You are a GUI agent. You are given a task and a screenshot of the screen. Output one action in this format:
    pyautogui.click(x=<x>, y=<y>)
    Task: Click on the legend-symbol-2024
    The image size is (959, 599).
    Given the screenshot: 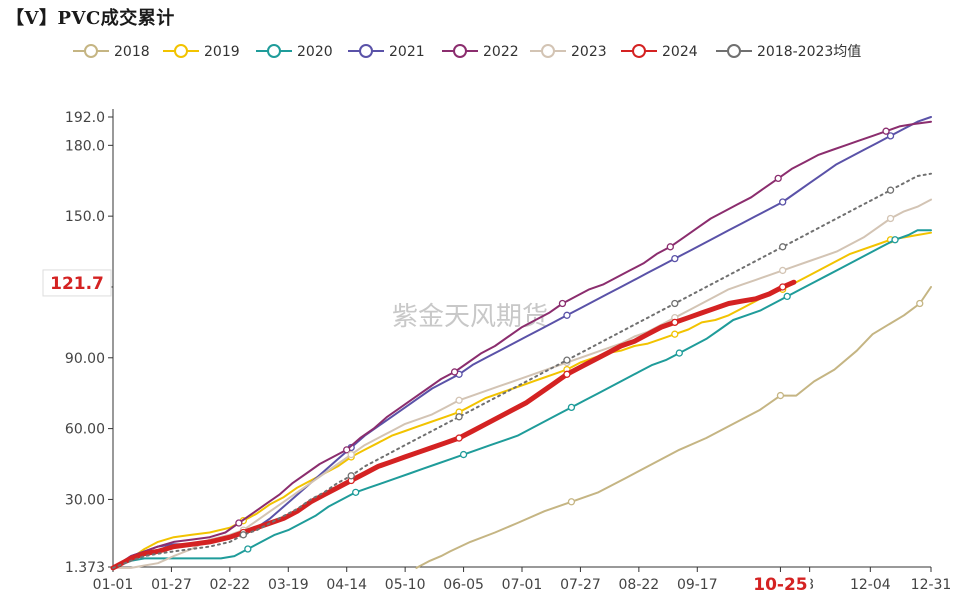 What is the action you would take?
    pyautogui.click(x=639, y=51)
    